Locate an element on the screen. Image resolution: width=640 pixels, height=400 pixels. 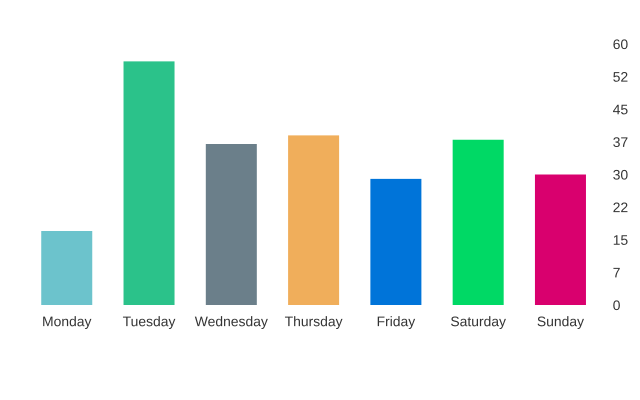
y-tick-label: 30 is located at coordinates (620, 175).